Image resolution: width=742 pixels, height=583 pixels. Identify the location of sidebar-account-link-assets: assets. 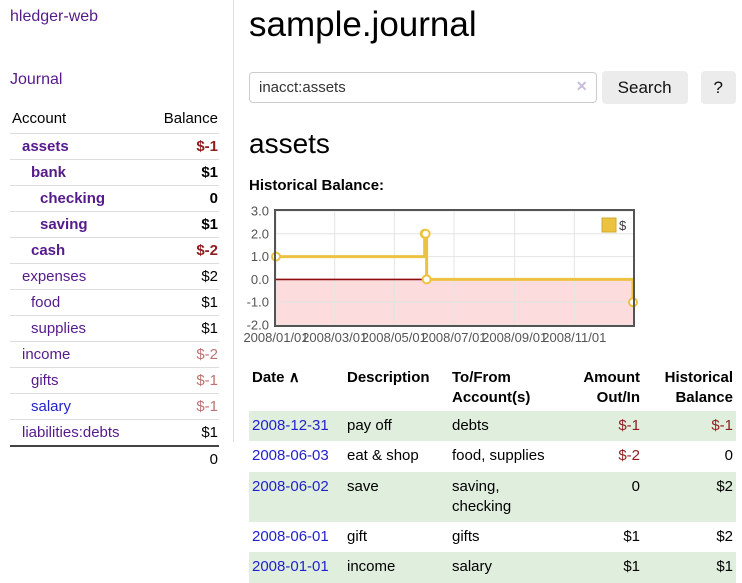
(45, 146).